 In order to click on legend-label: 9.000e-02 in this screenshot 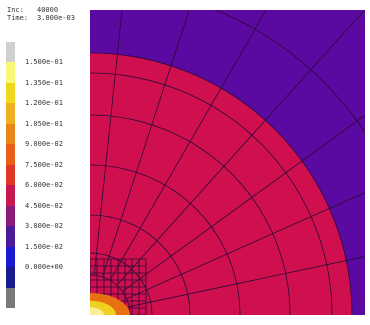, I will do `click(44, 144)`.